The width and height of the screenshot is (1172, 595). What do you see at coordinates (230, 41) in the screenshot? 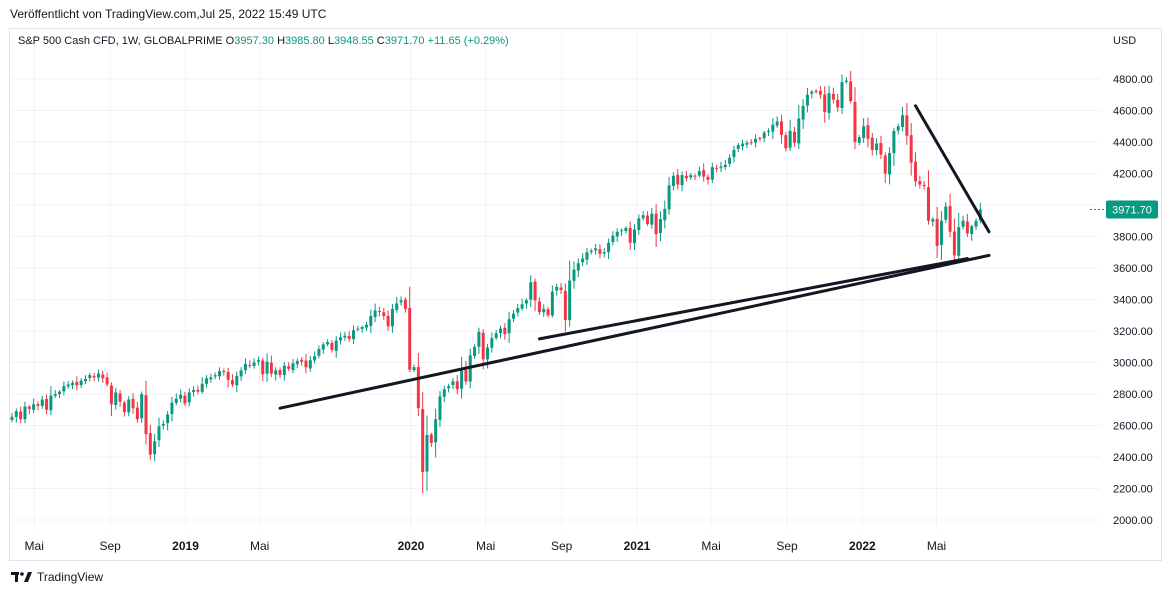
I see `open-label: O` at bounding box center [230, 41].